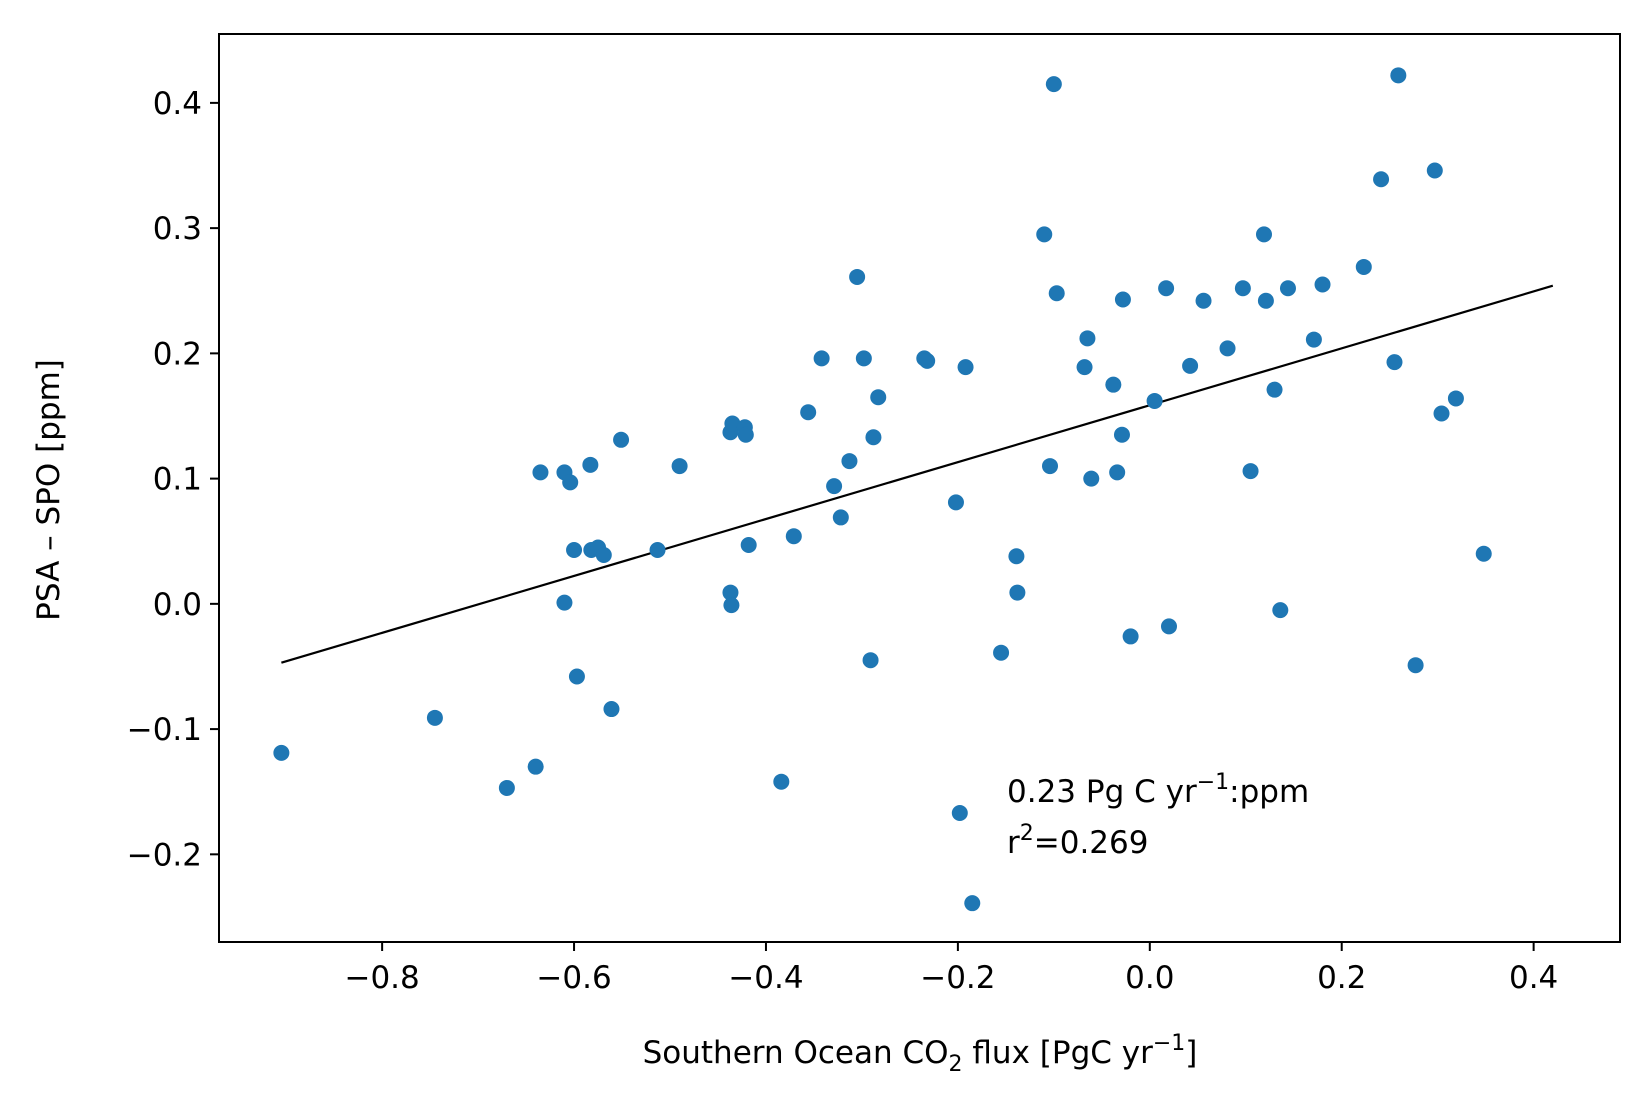  I want to click on x-tick-label: 0.2, so click(1341, 978).